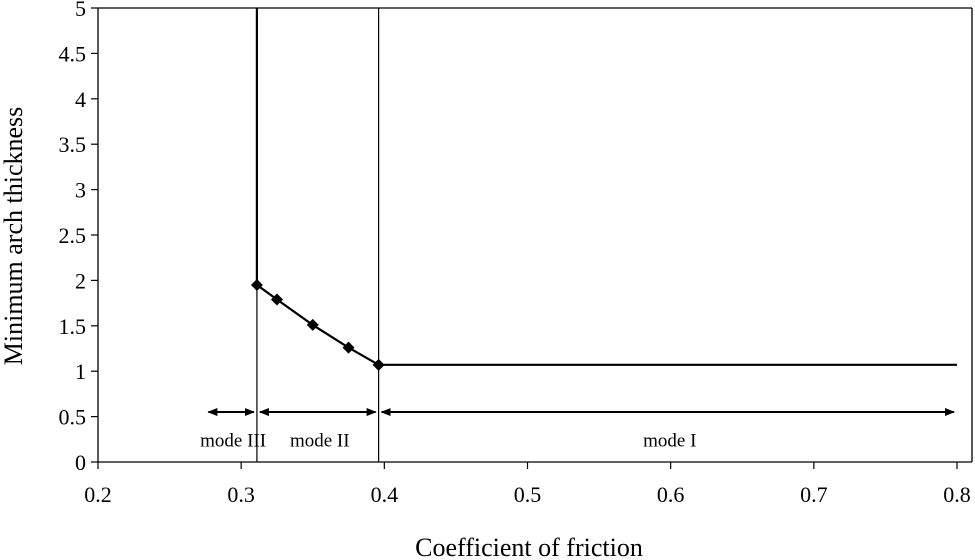 This screenshot has width=975, height=560. I want to click on y-tick-label: 4.5, so click(73, 53).